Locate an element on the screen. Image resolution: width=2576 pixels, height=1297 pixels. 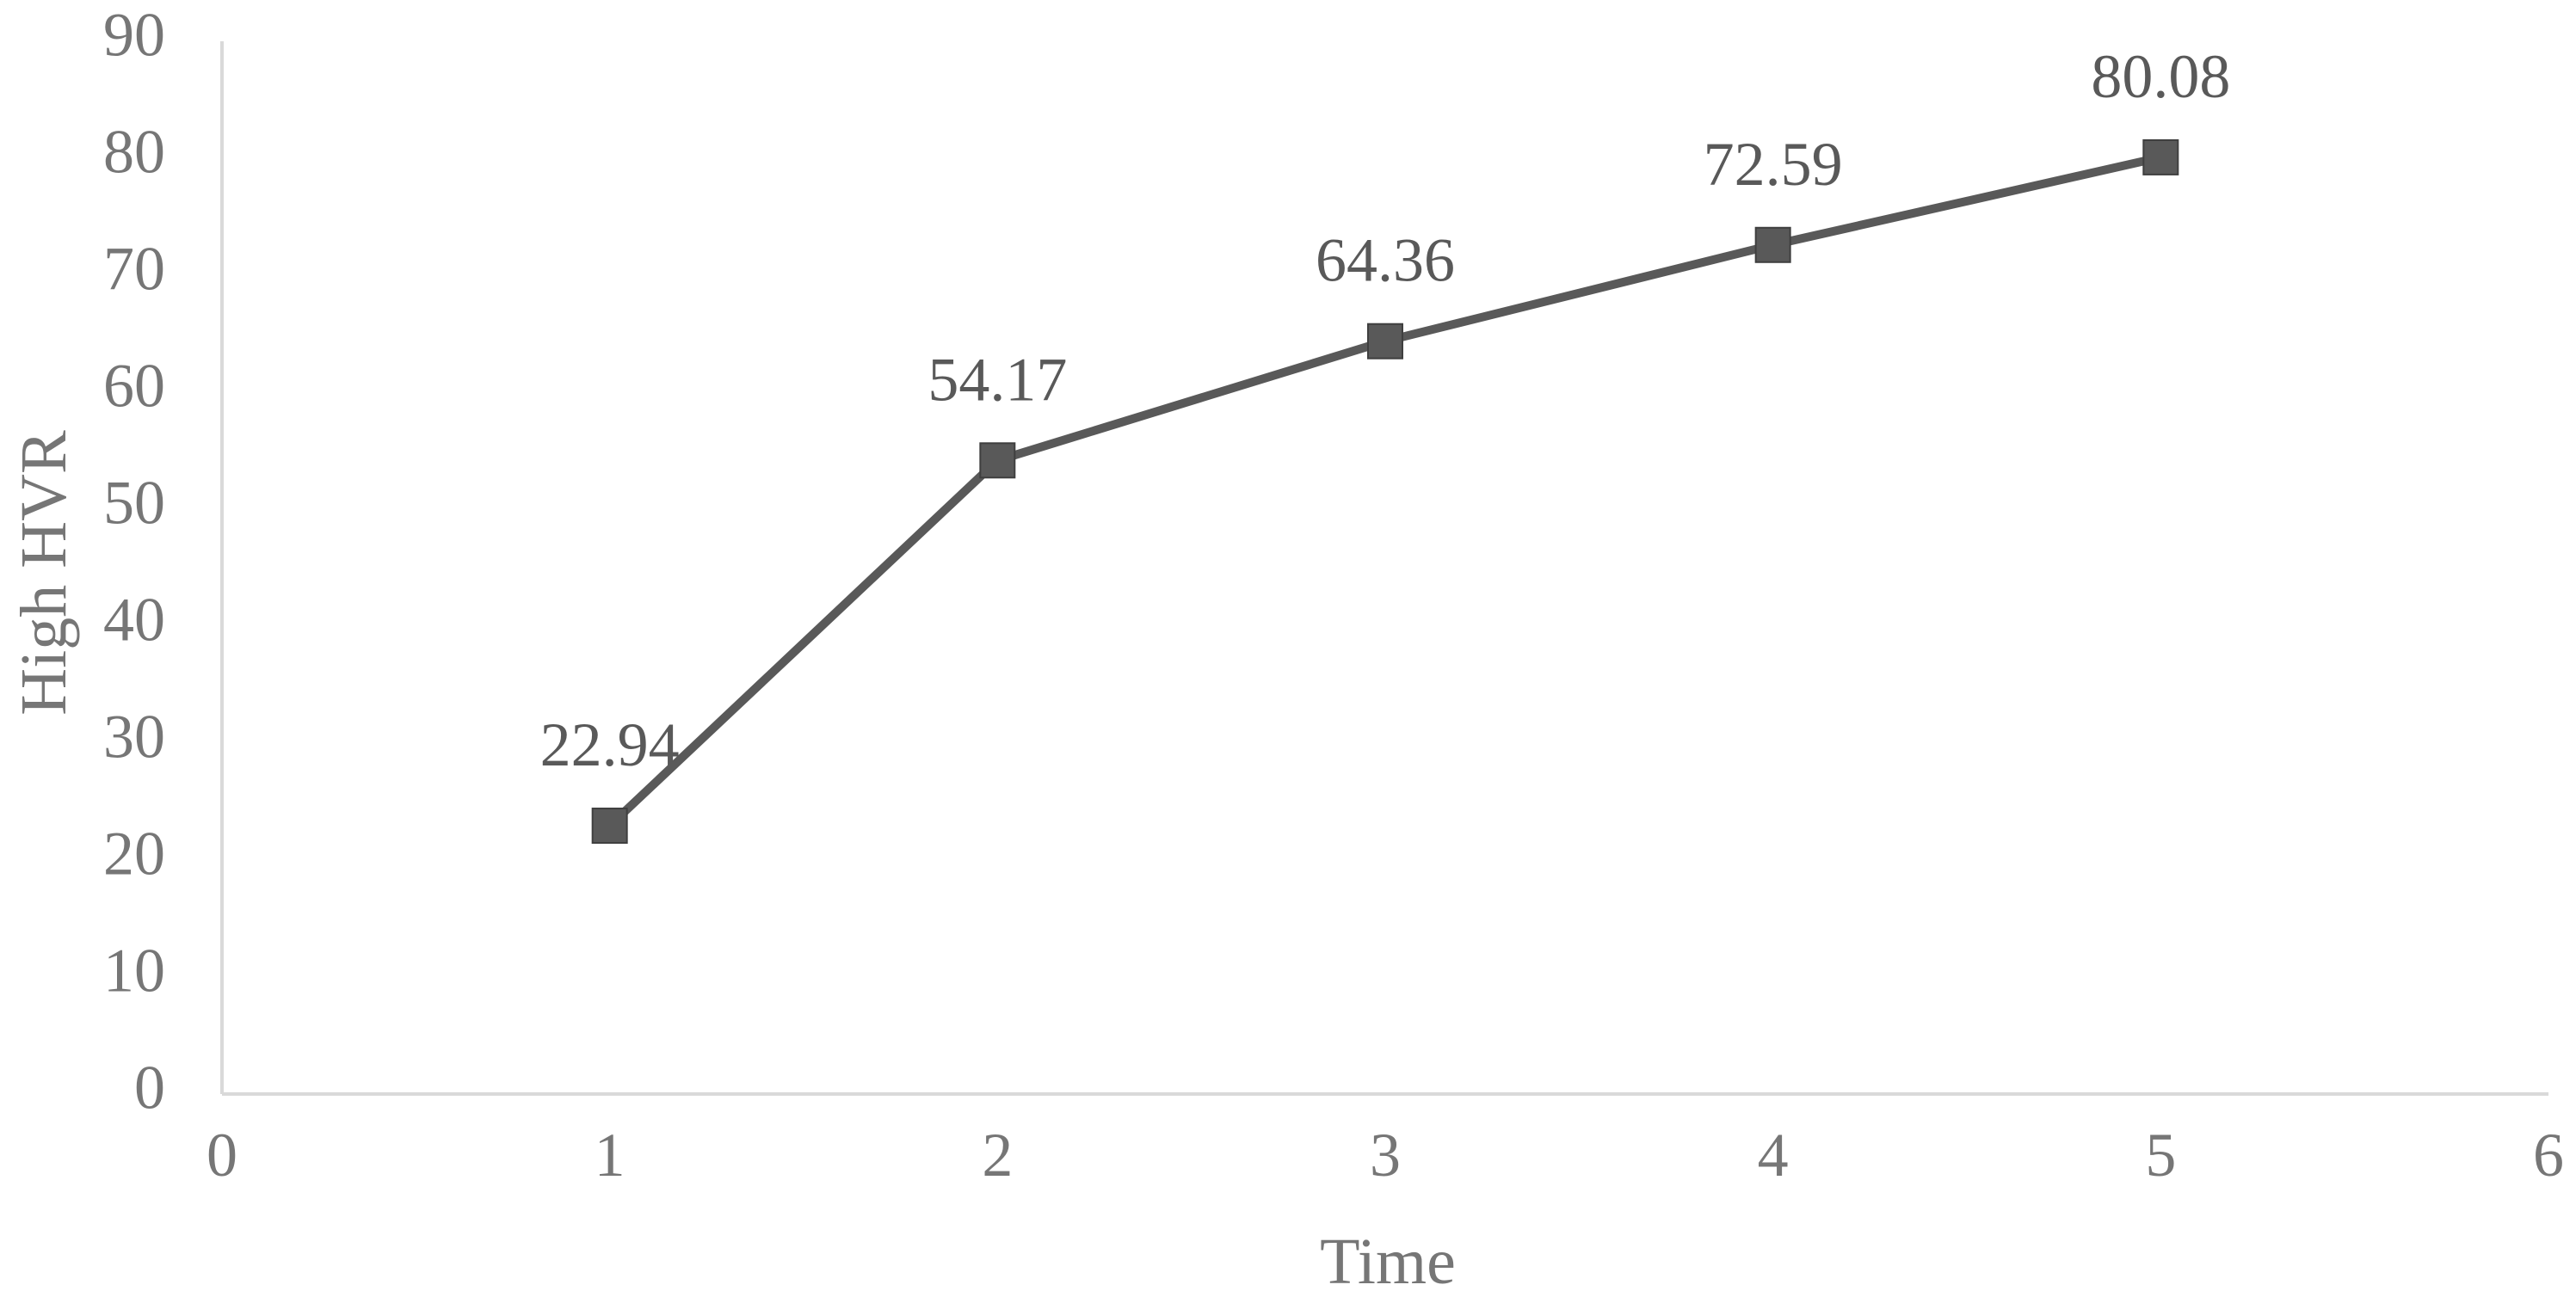
data-label: 64.36 is located at coordinates (1386, 260).